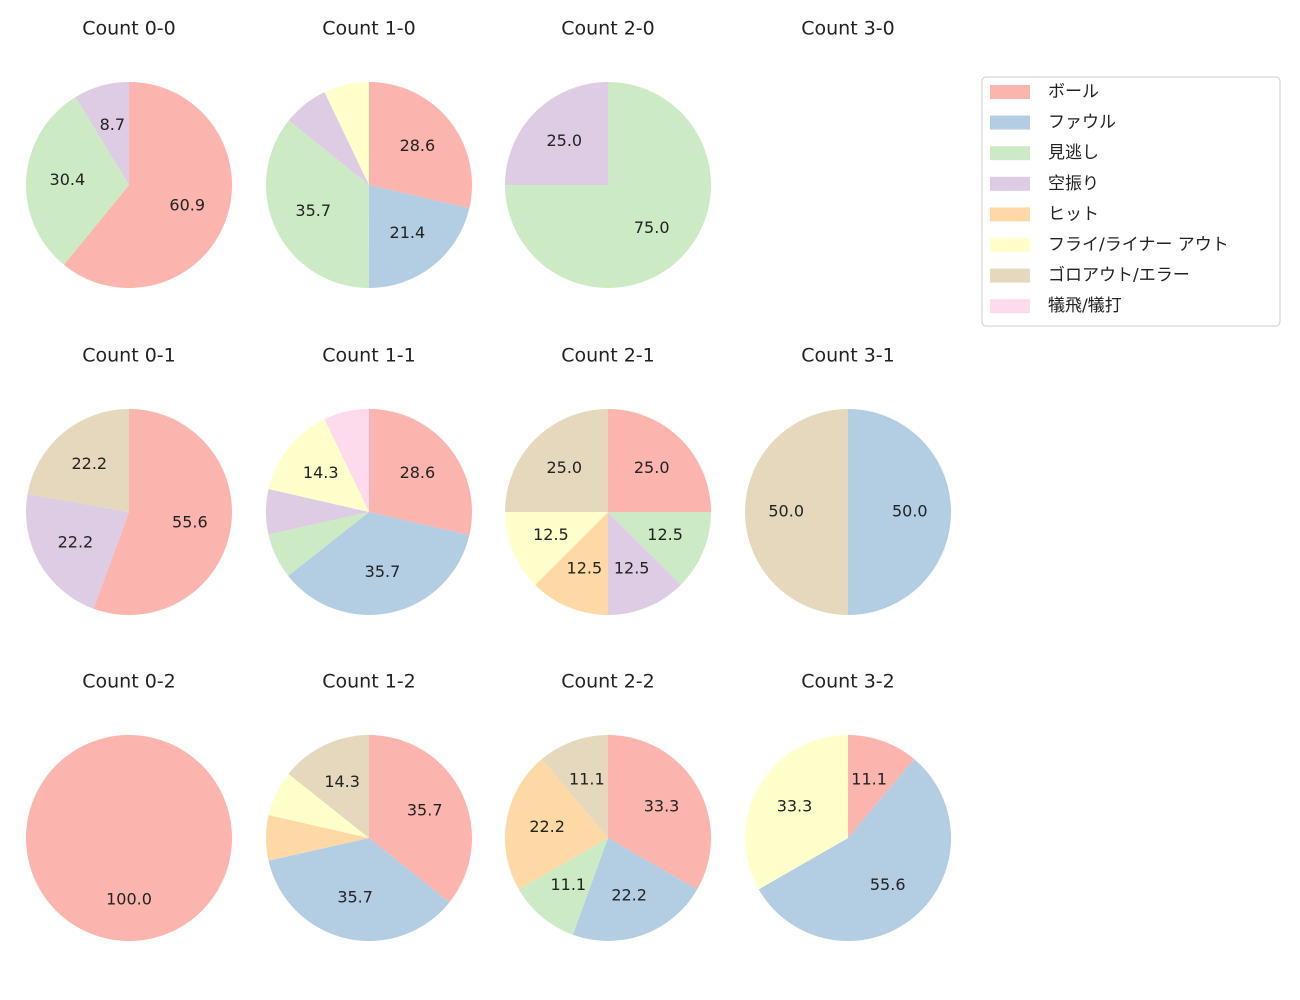 This screenshot has width=1300, height=1000. I want to click on legend-label: ヒット, so click(1073, 214).